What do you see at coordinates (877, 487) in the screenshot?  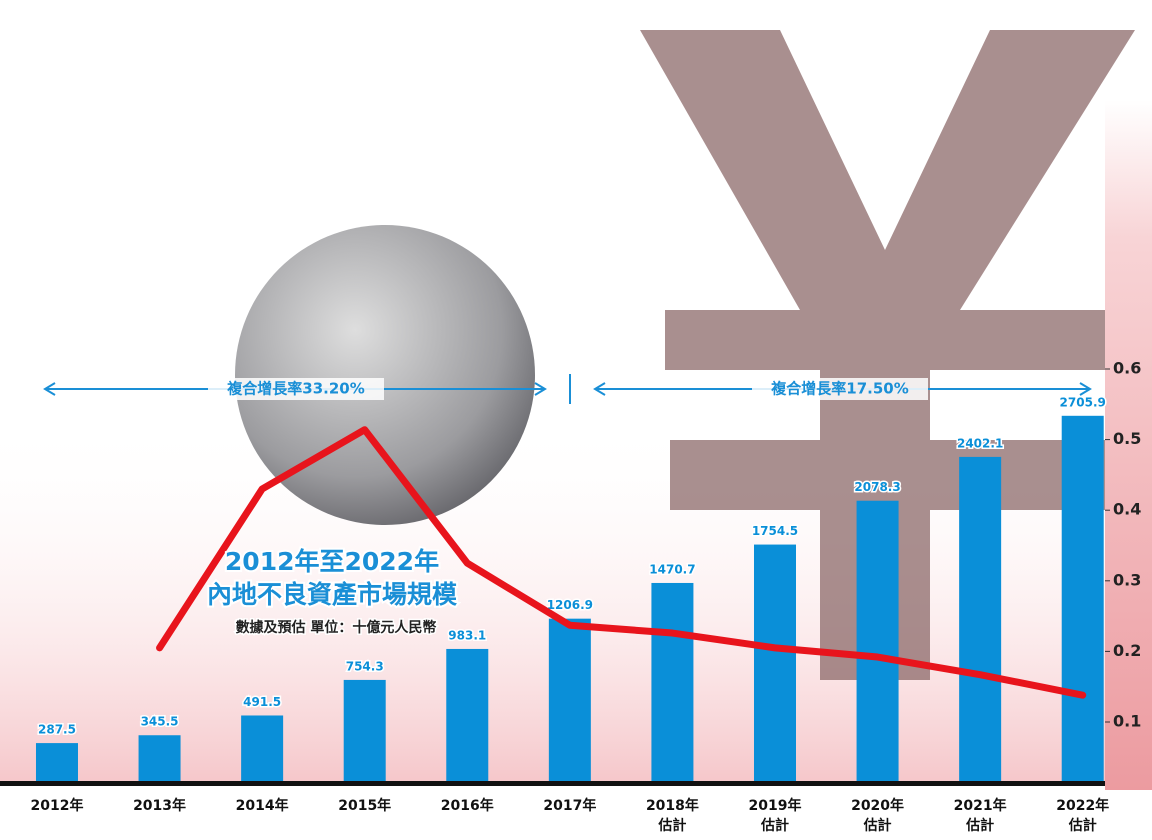 I see `value-label: 2078.3` at bounding box center [877, 487].